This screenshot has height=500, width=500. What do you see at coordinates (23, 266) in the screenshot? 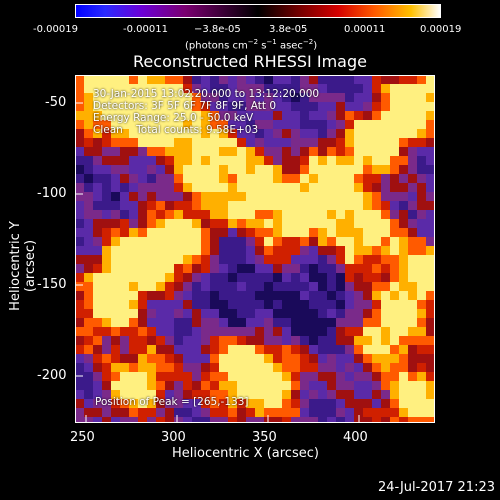
I see `y-axis-label: Heliocentric Y (arcsec)` at bounding box center [23, 266].